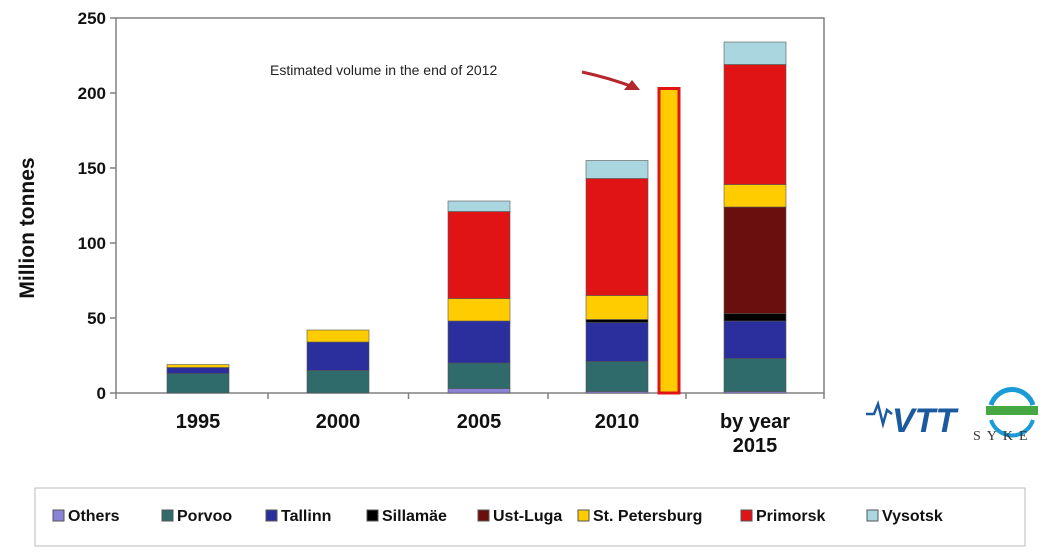 The width and height of the screenshot is (1046, 554). I want to click on x-tick-label: 1995, so click(198, 422).